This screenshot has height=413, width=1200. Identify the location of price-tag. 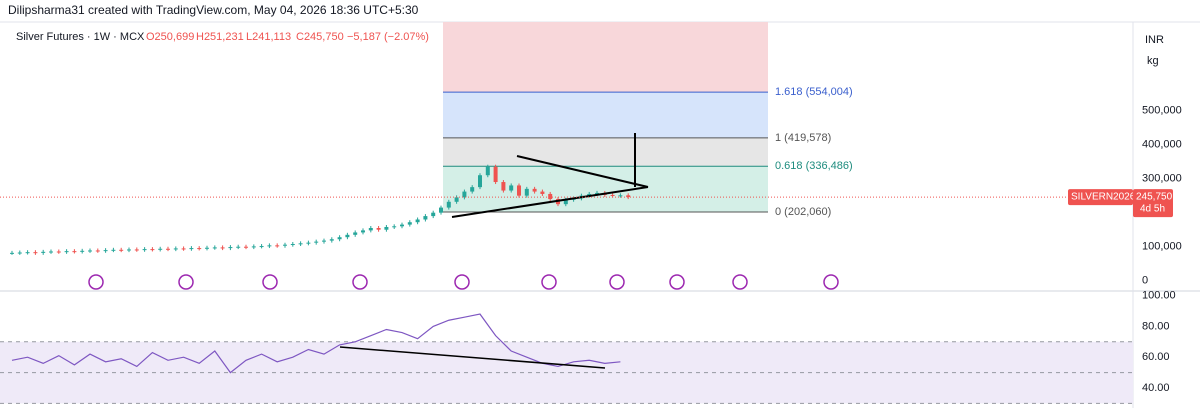
(1153, 203).